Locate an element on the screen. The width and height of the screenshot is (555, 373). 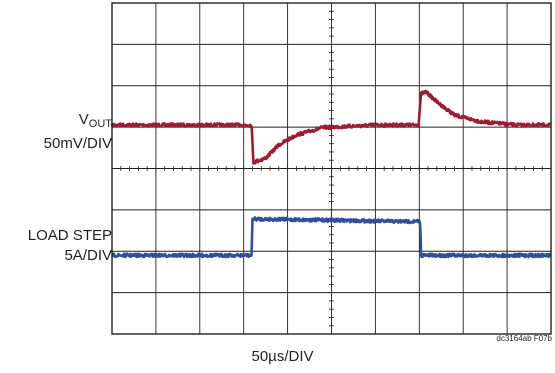
vout-scale-label: 50mV/DIV is located at coordinates (77, 143).